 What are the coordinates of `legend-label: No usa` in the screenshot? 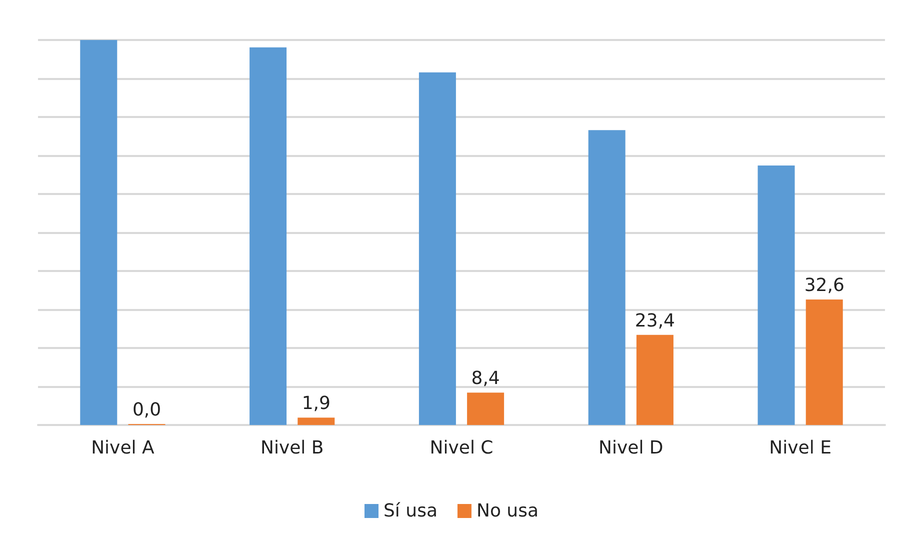 It's located at (507, 511).